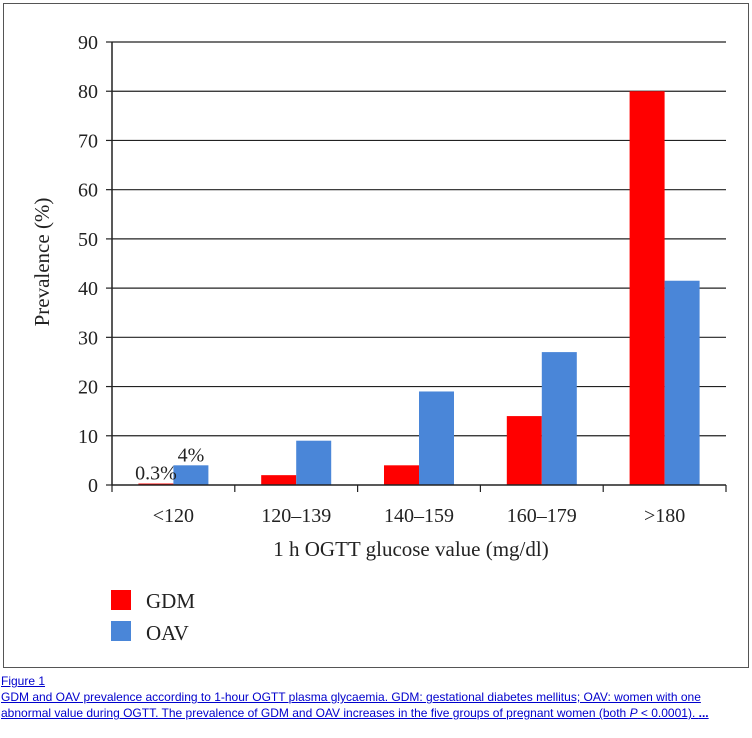  Describe the element at coordinates (410, 549) in the screenshot. I see `x-axis-title: 1 h OGTT glucose value (mg/dl)` at that location.